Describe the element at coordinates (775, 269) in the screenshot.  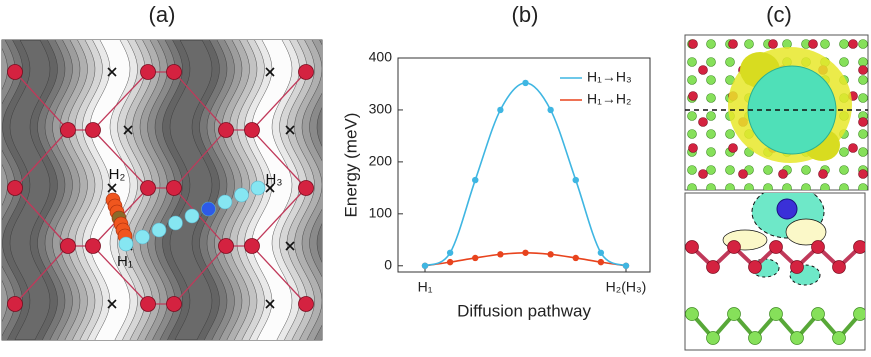
I see `bottom-structure` at that location.